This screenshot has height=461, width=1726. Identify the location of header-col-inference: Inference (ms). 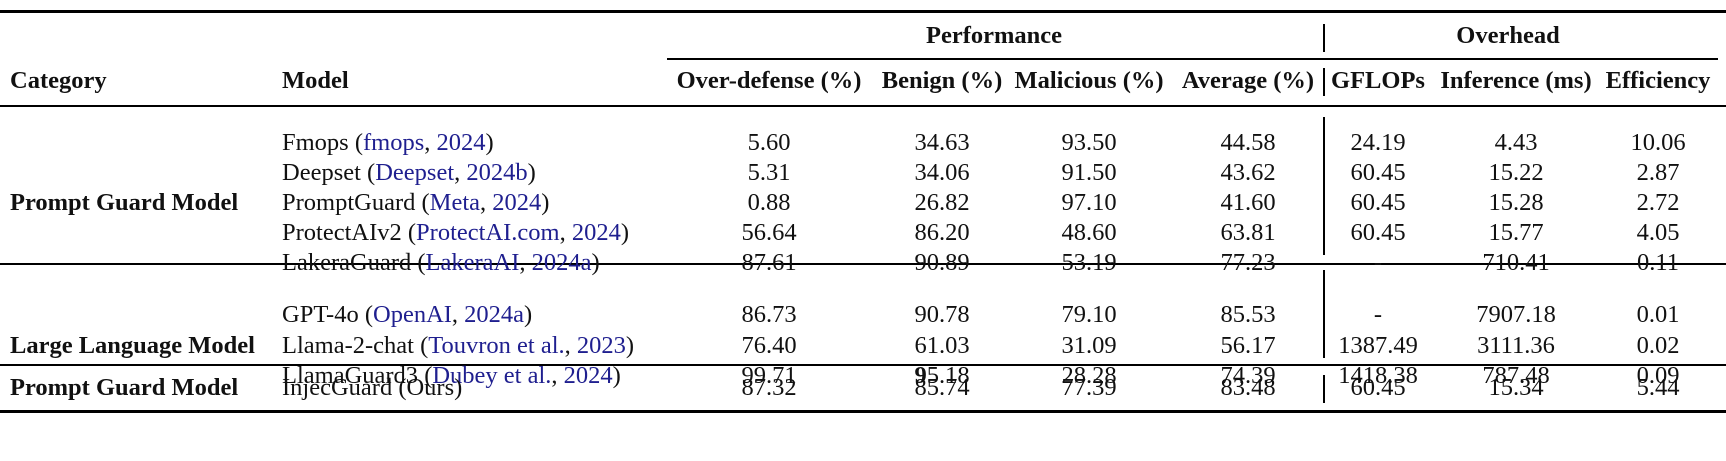
(1516, 80).